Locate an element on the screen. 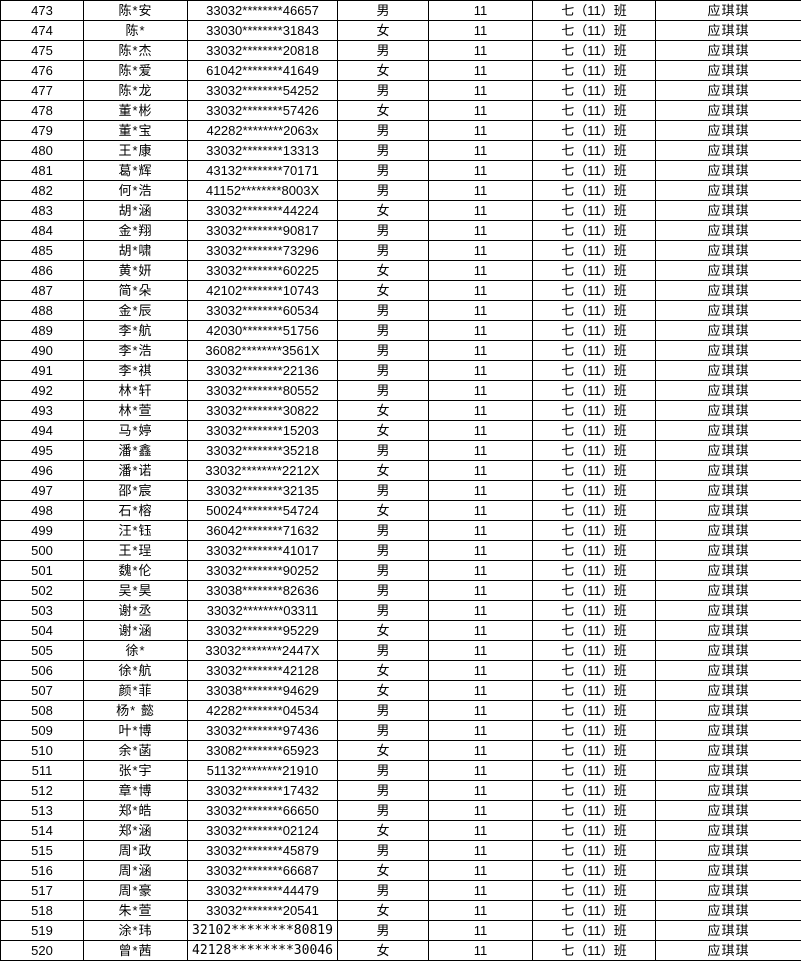  student-name-cell: 曾*茜 is located at coordinates (135, 950).